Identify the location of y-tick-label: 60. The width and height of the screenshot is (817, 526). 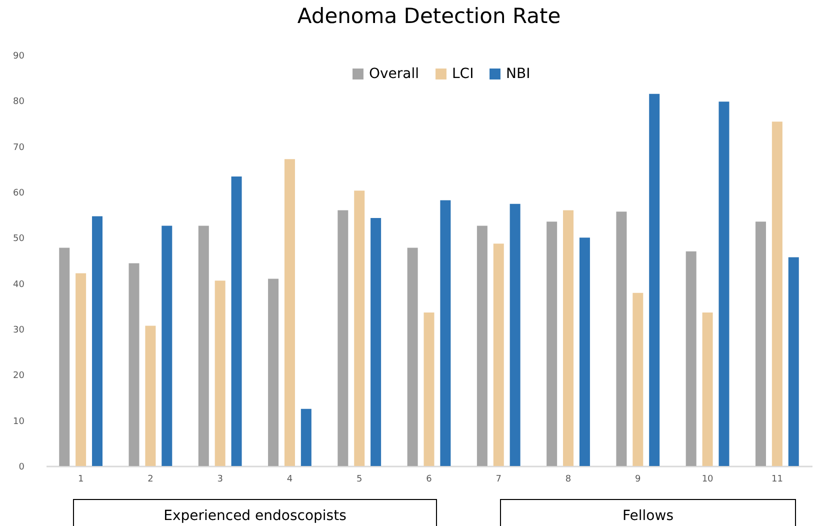
(19, 193).